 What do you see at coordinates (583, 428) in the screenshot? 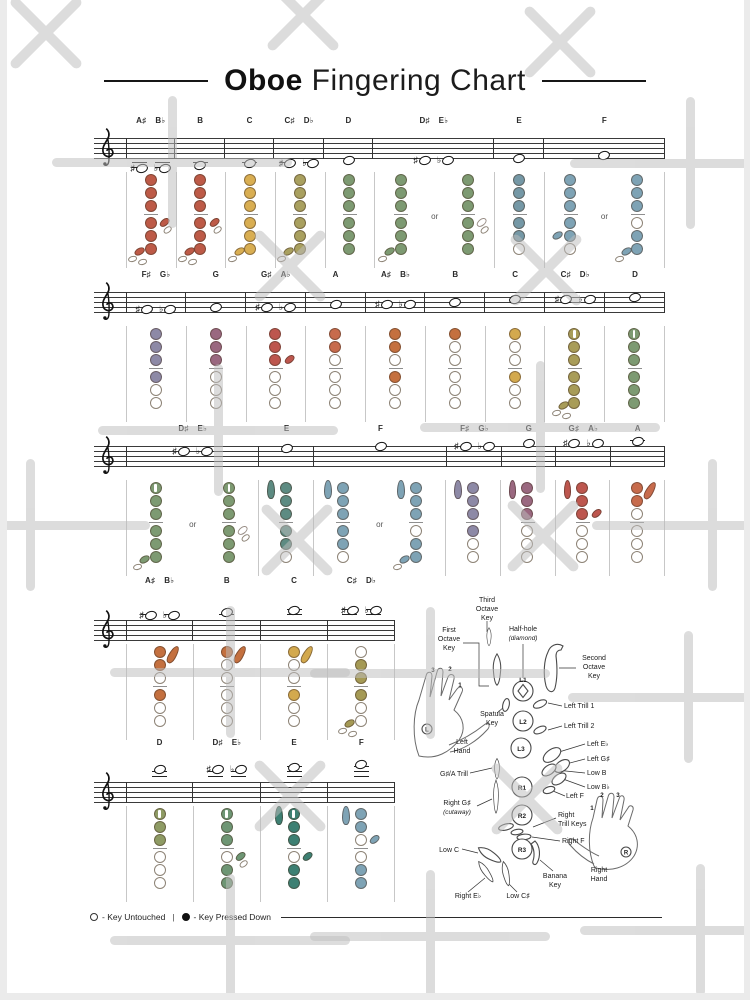
I see `note-labels: G♯ A♭` at bounding box center [583, 428].